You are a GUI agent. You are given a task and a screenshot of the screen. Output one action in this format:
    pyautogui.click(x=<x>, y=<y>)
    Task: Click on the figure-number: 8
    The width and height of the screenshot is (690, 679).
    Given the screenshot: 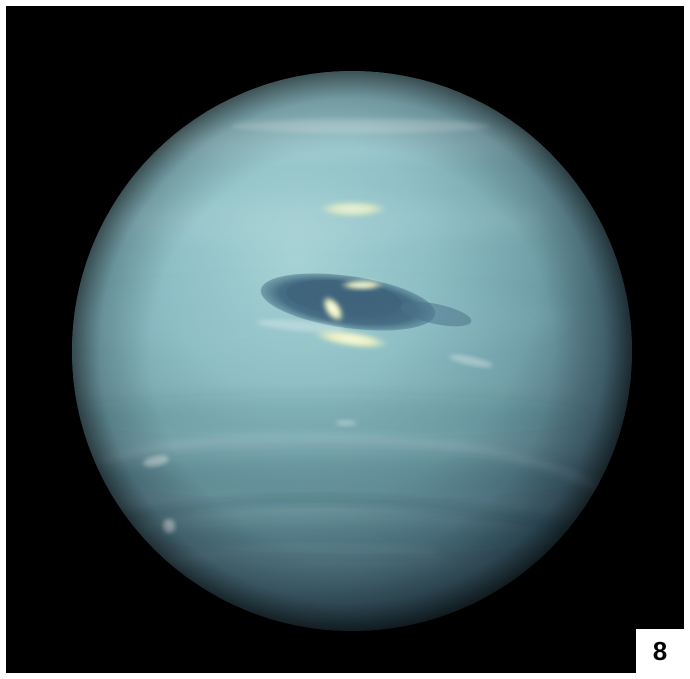 What is the action you would take?
    pyautogui.click(x=660, y=651)
    